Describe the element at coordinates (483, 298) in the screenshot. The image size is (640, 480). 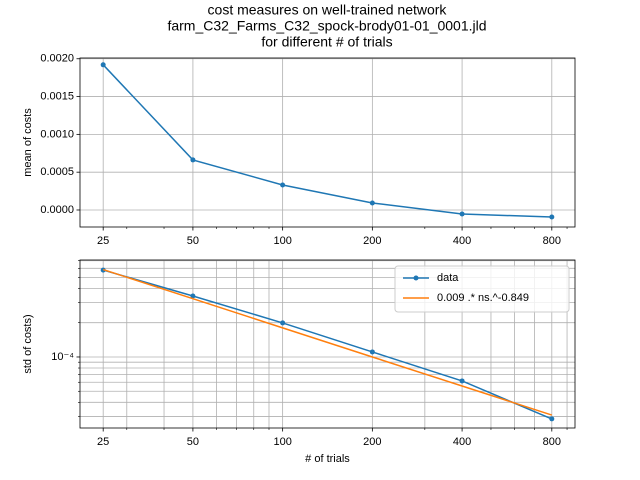
I see `legend-label: 0.009 .* ns.^-0.849` at that location.